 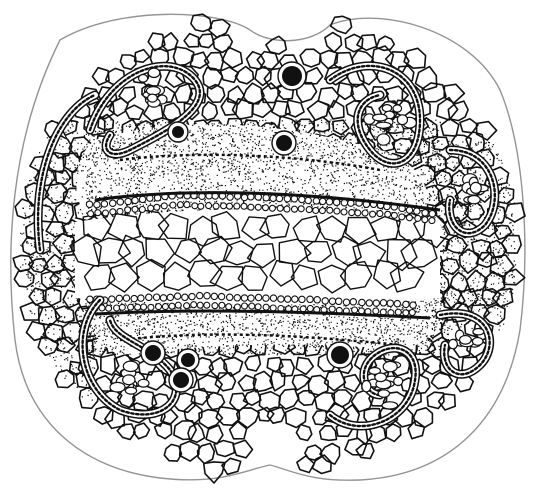 What do you see at coordinates (250, 162) in the screenshot?
I see `upper-inner-band` at bounding box center [250, 162].